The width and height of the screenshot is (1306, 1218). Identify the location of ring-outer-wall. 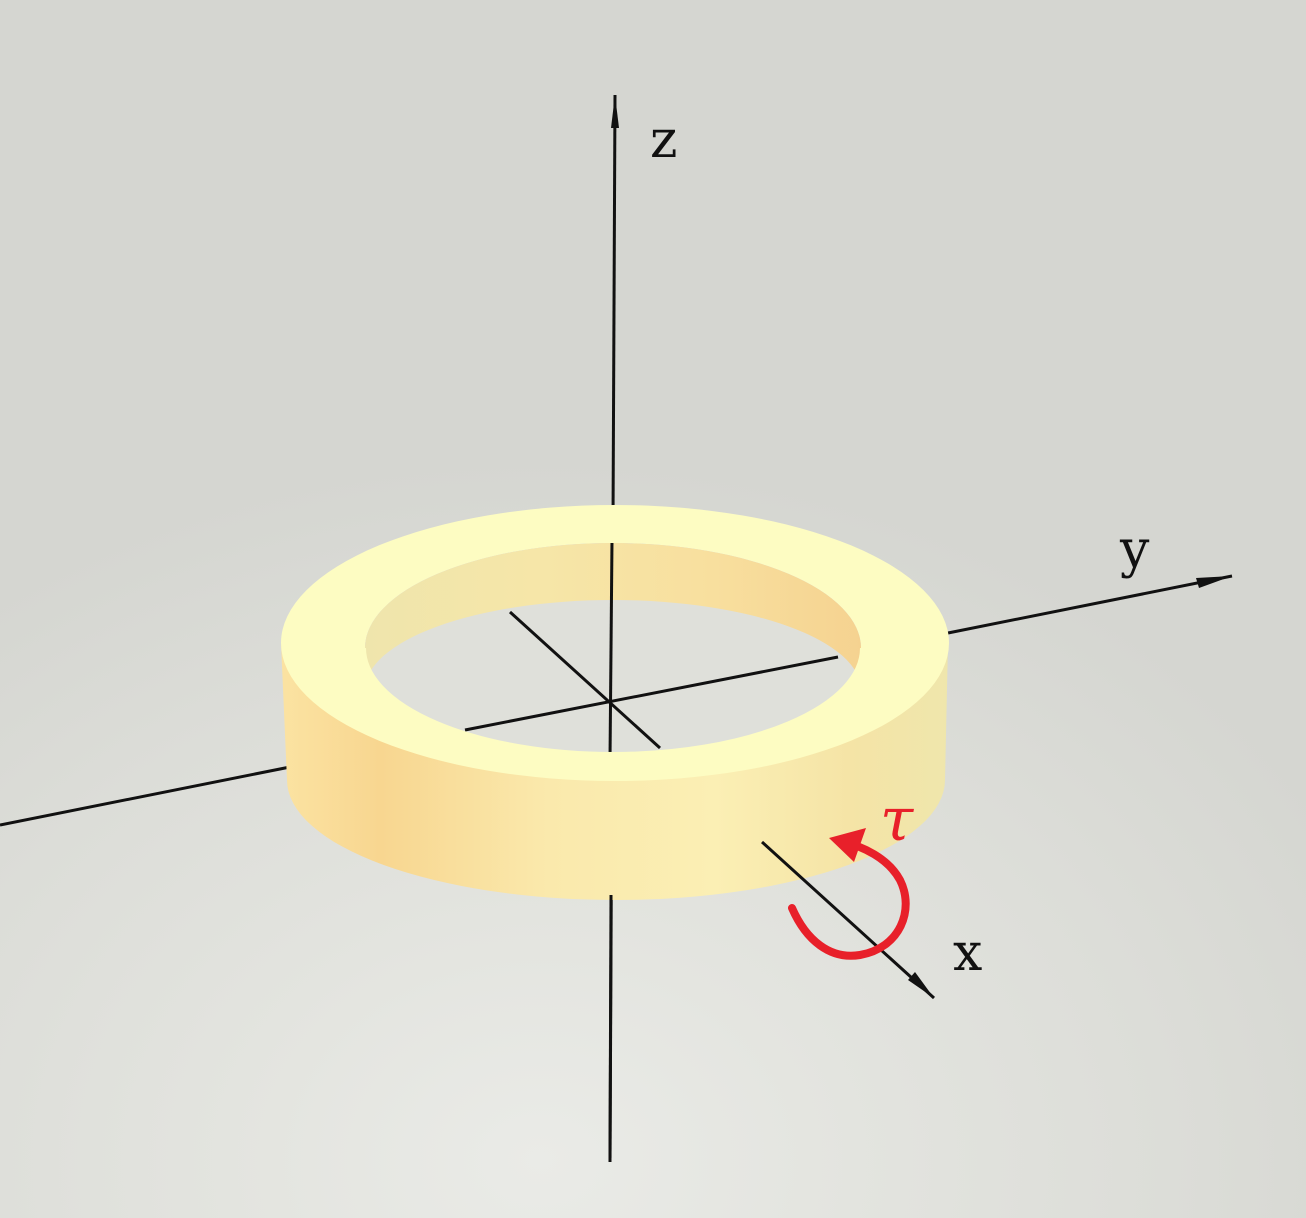
(614, 771).